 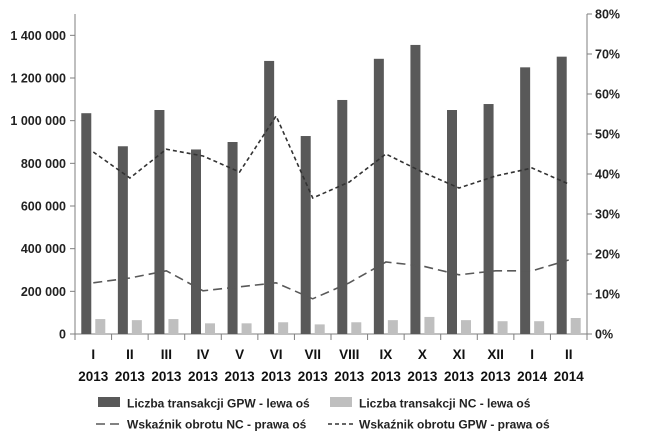 I want to click on right-axis-tick-label: 10%, so click(x=607, y=295).